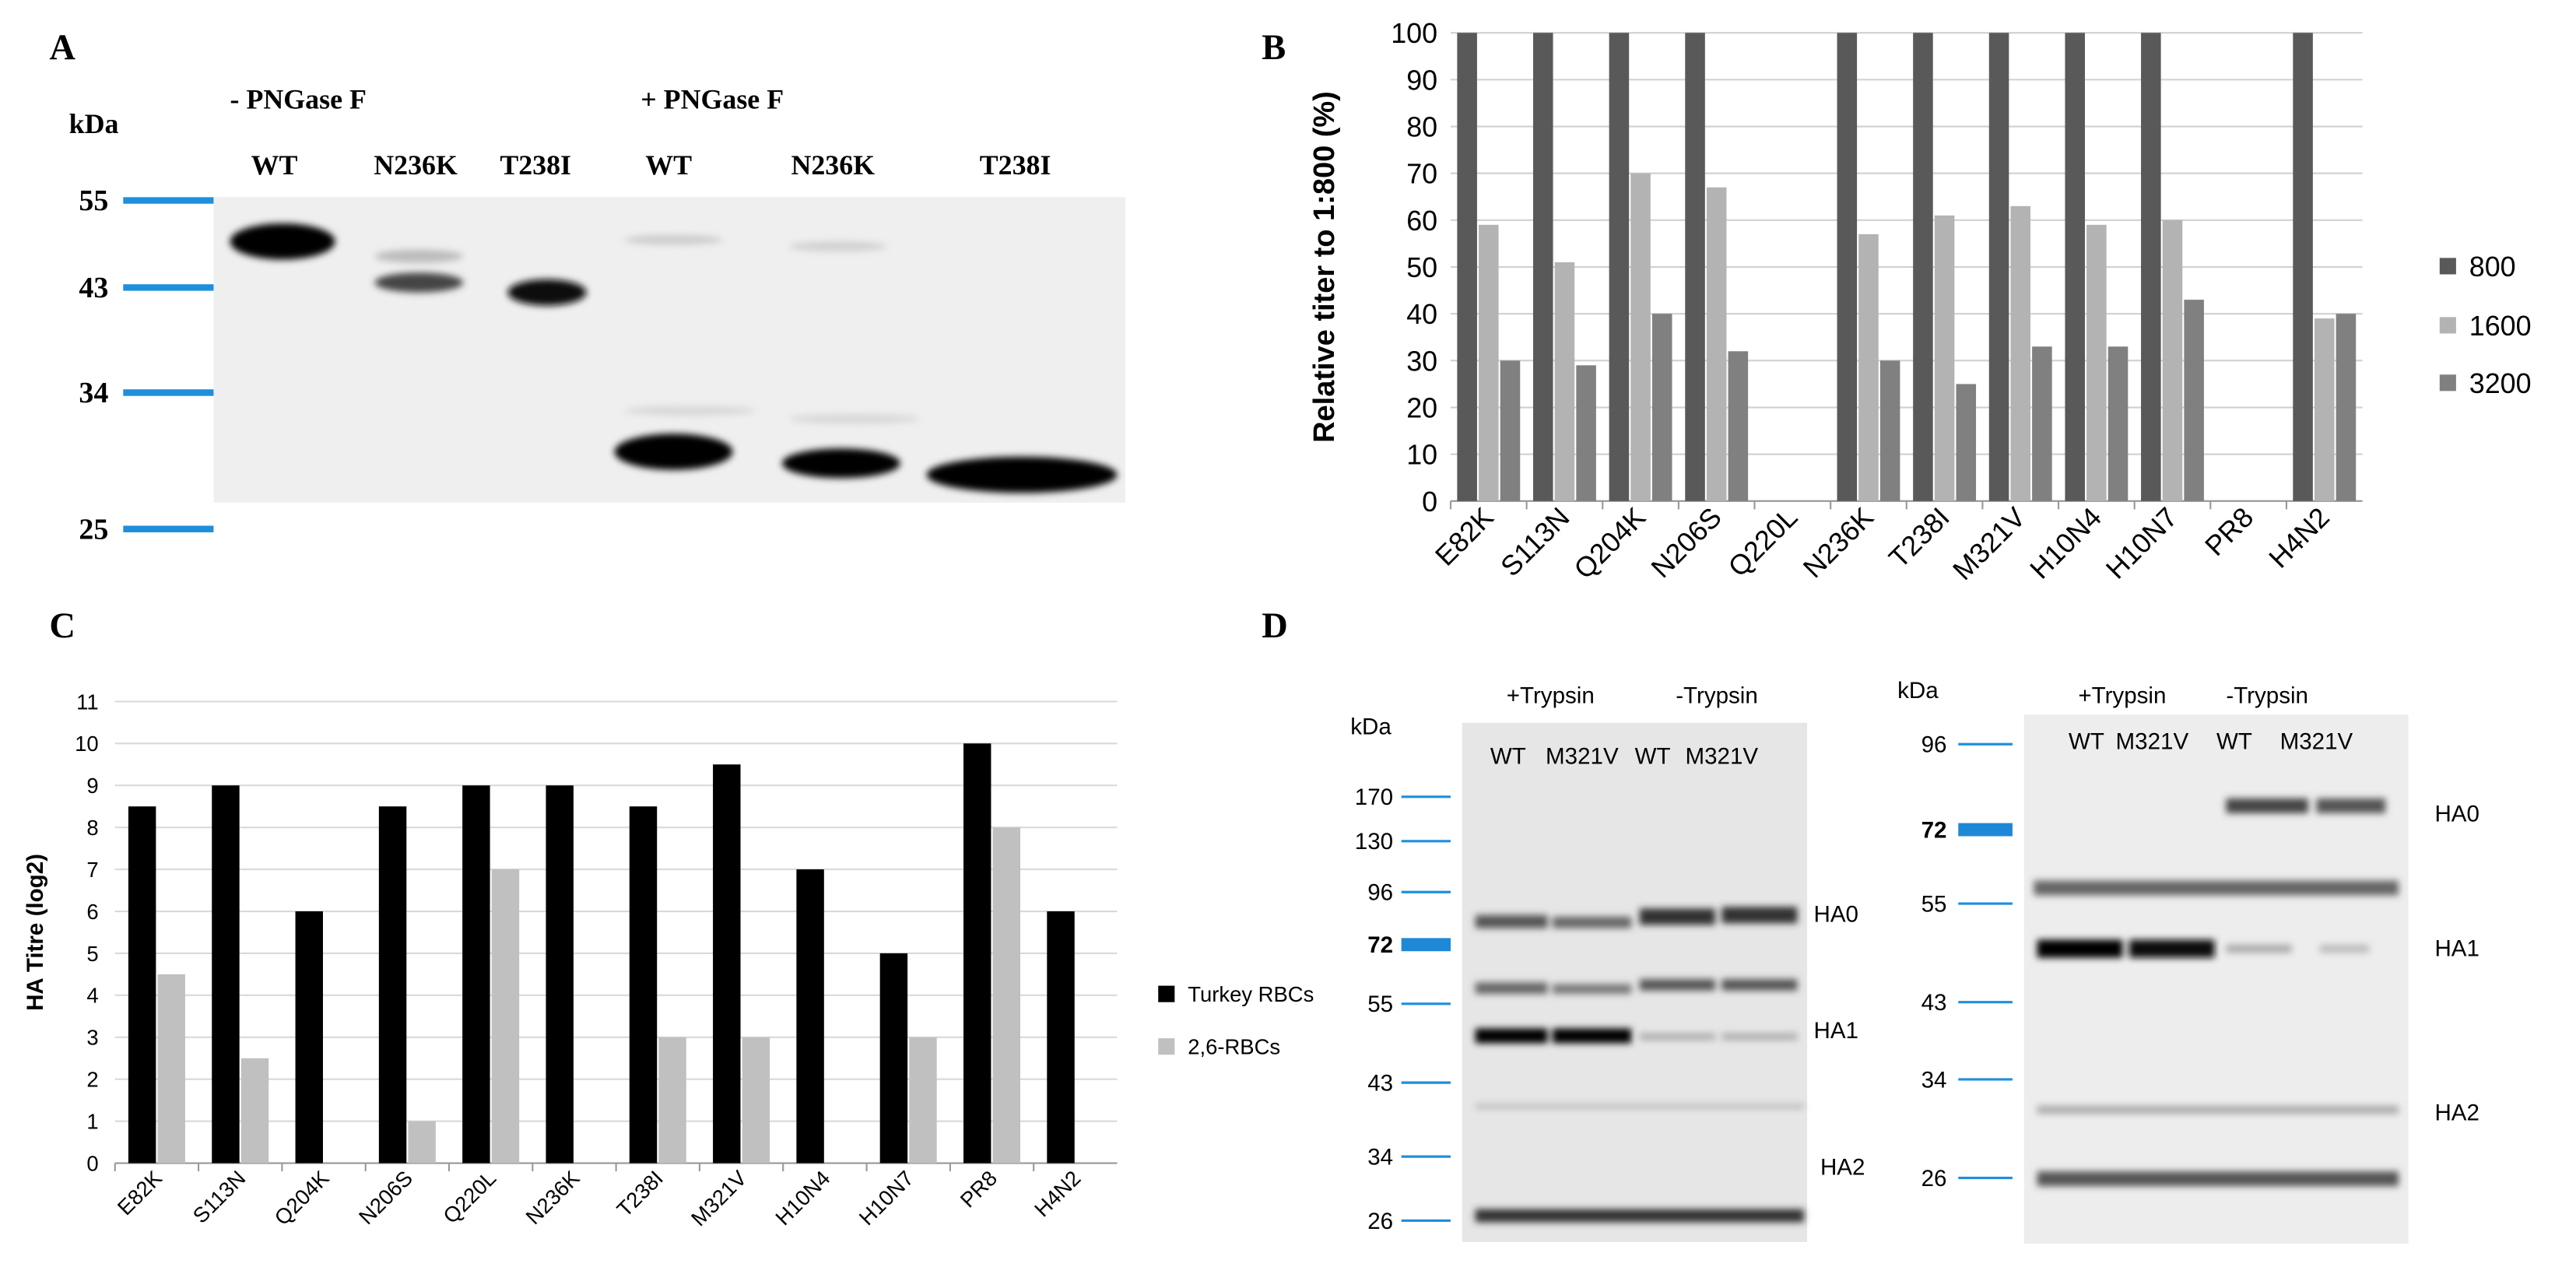  I want to click on blot-a, so click(670, 350).